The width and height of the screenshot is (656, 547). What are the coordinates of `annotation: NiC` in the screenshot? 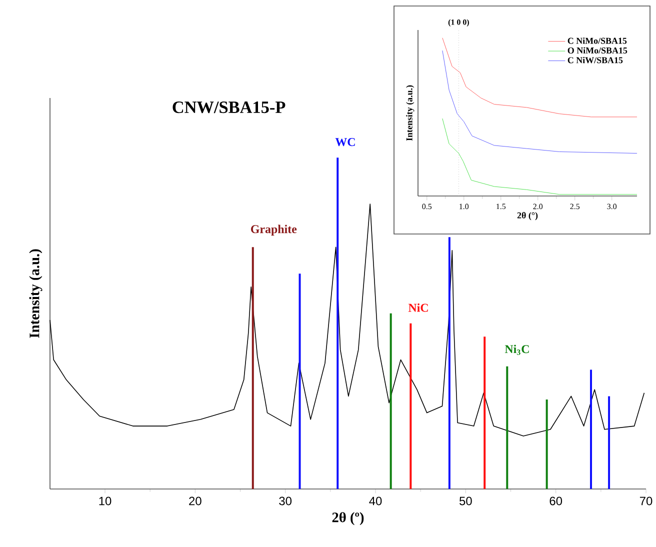 It's located at (418, 307).